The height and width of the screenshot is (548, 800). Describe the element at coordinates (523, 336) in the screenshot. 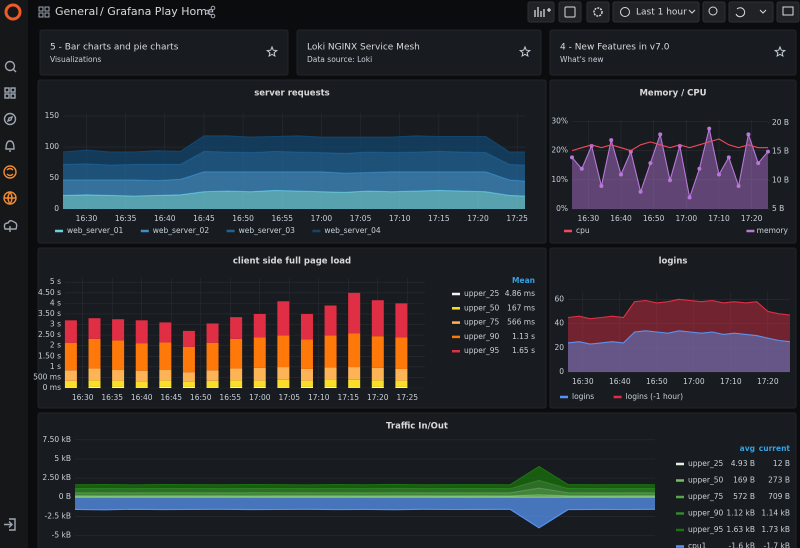

I see `legend-stat: 1.13 s` at that location.